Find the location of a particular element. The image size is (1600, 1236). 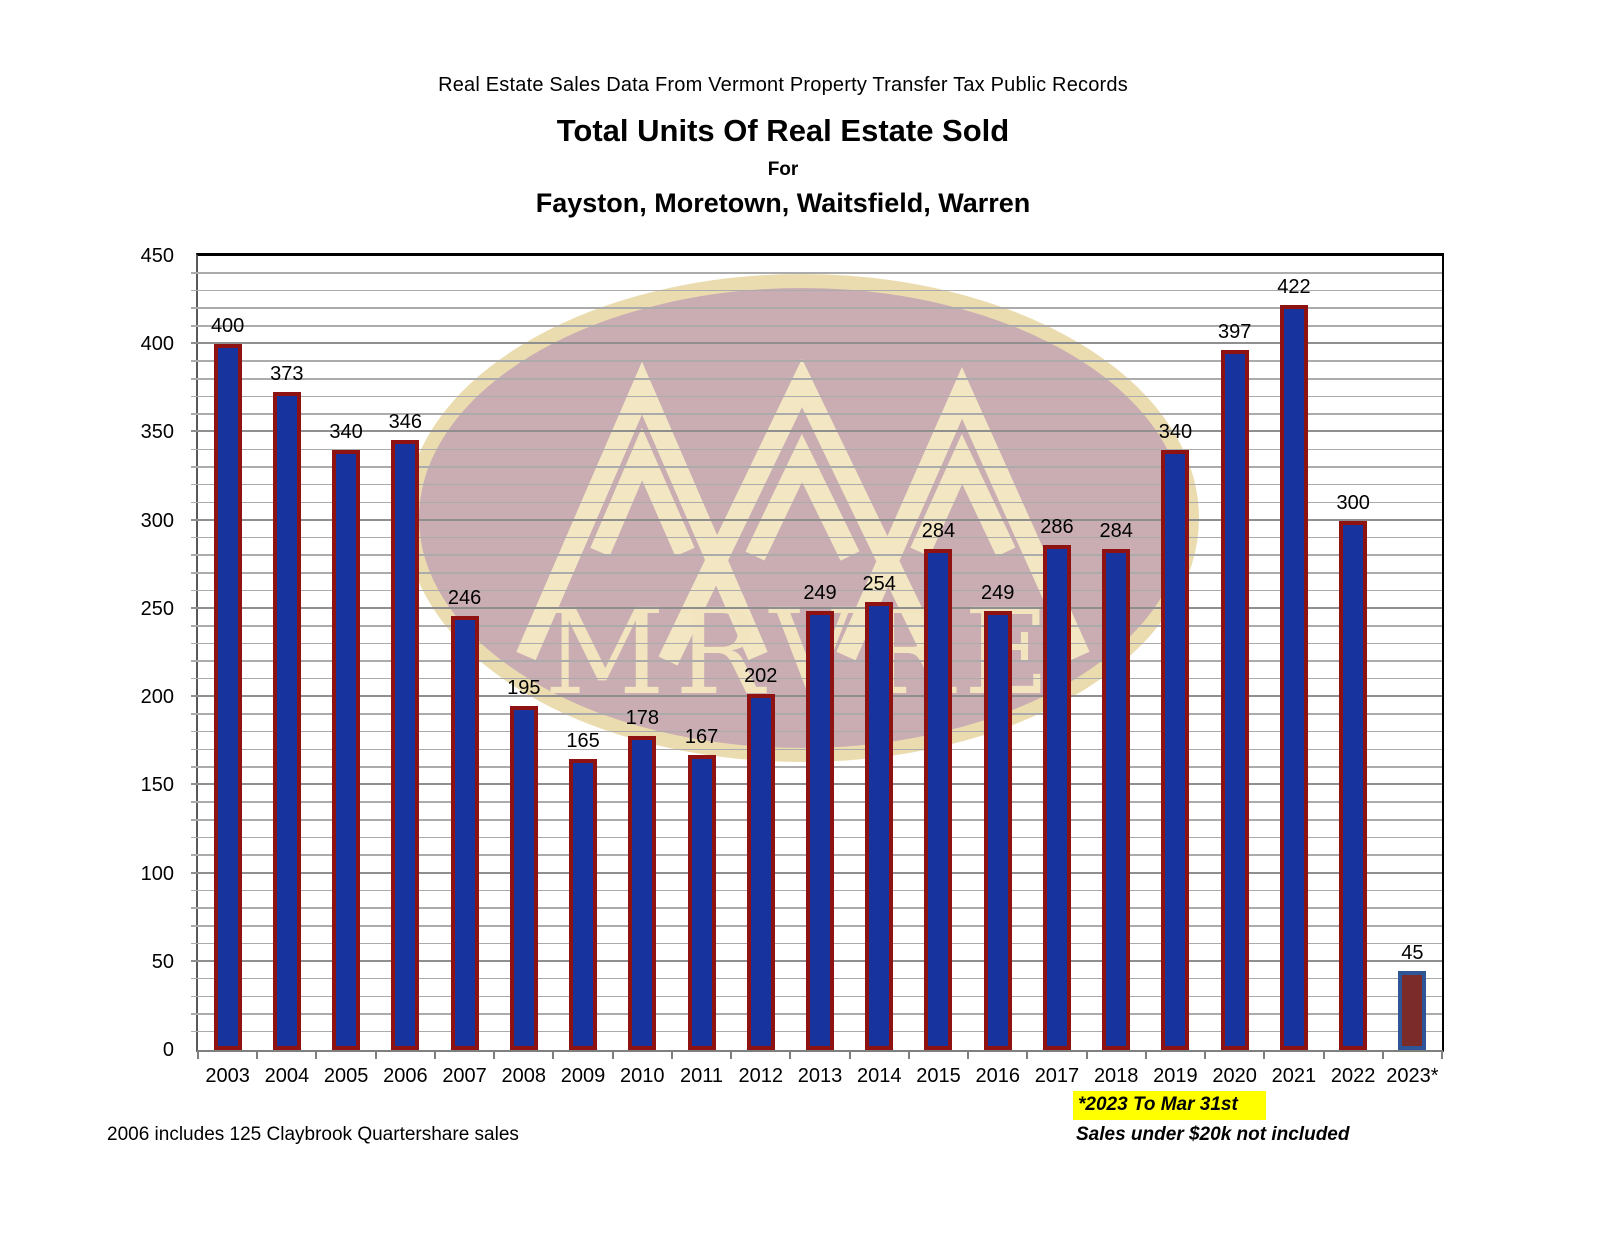

bar-2016 is located at coordinates (997, 830).